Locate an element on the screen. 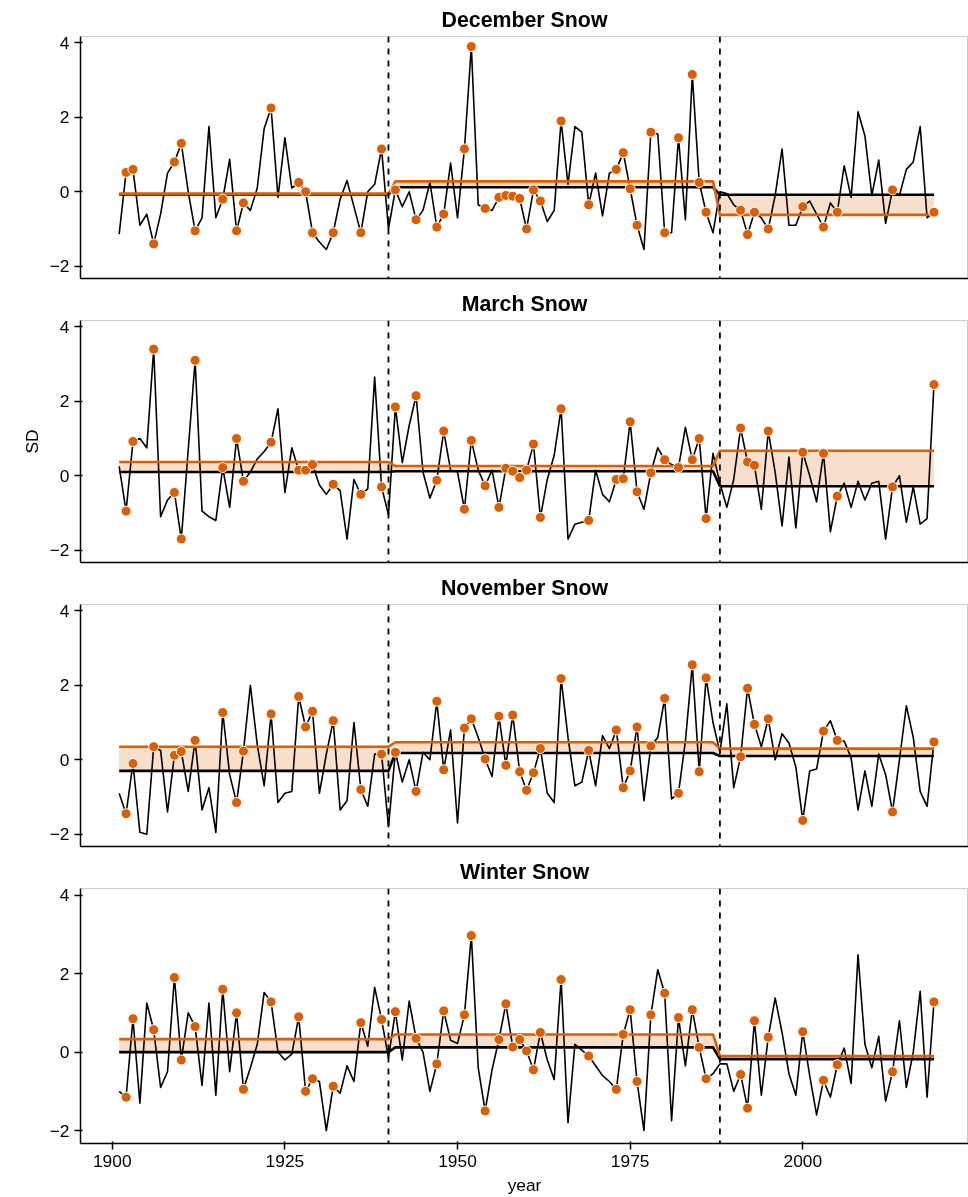 Image resolution: width=968 pixels, height=1197 pixels. x-tick-label: 1975 is located at coordinates (630, 1160).